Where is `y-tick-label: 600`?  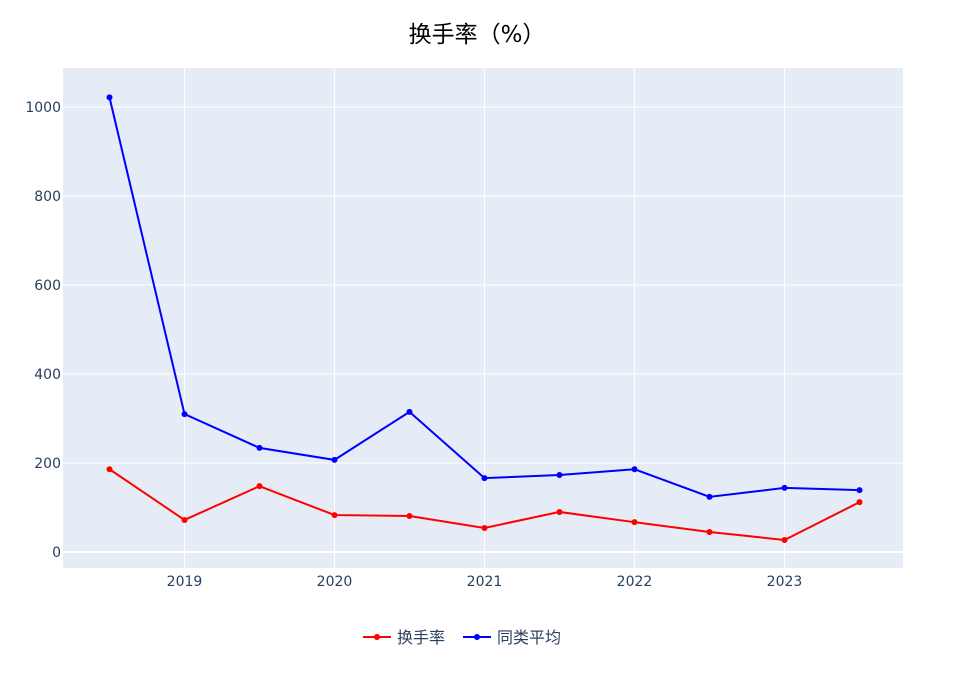
y-tick-label: 600 is located at coordinates (47, 286).